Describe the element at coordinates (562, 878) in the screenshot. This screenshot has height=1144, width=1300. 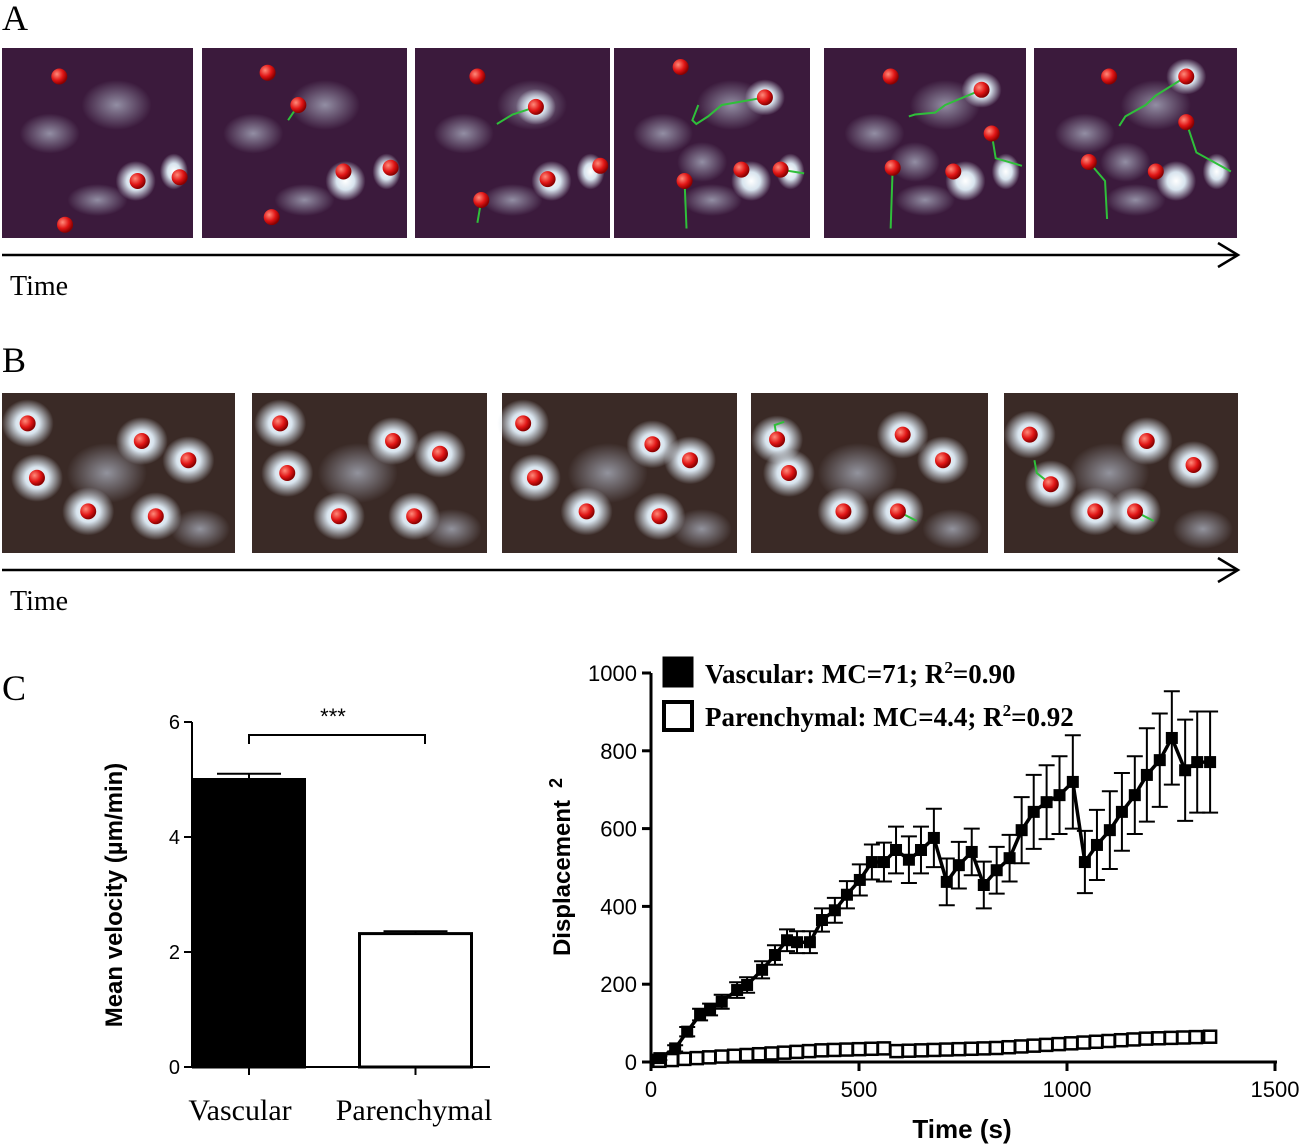
I see `y-label-text: Displacement` at that location.